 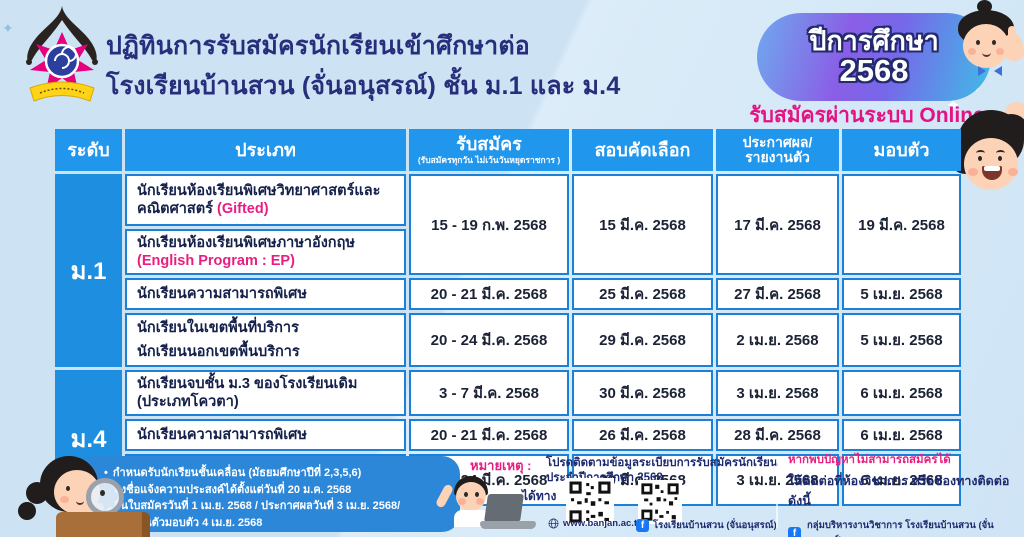 I want to click on mascot-boy-laptop, so click(x=488, y=505).